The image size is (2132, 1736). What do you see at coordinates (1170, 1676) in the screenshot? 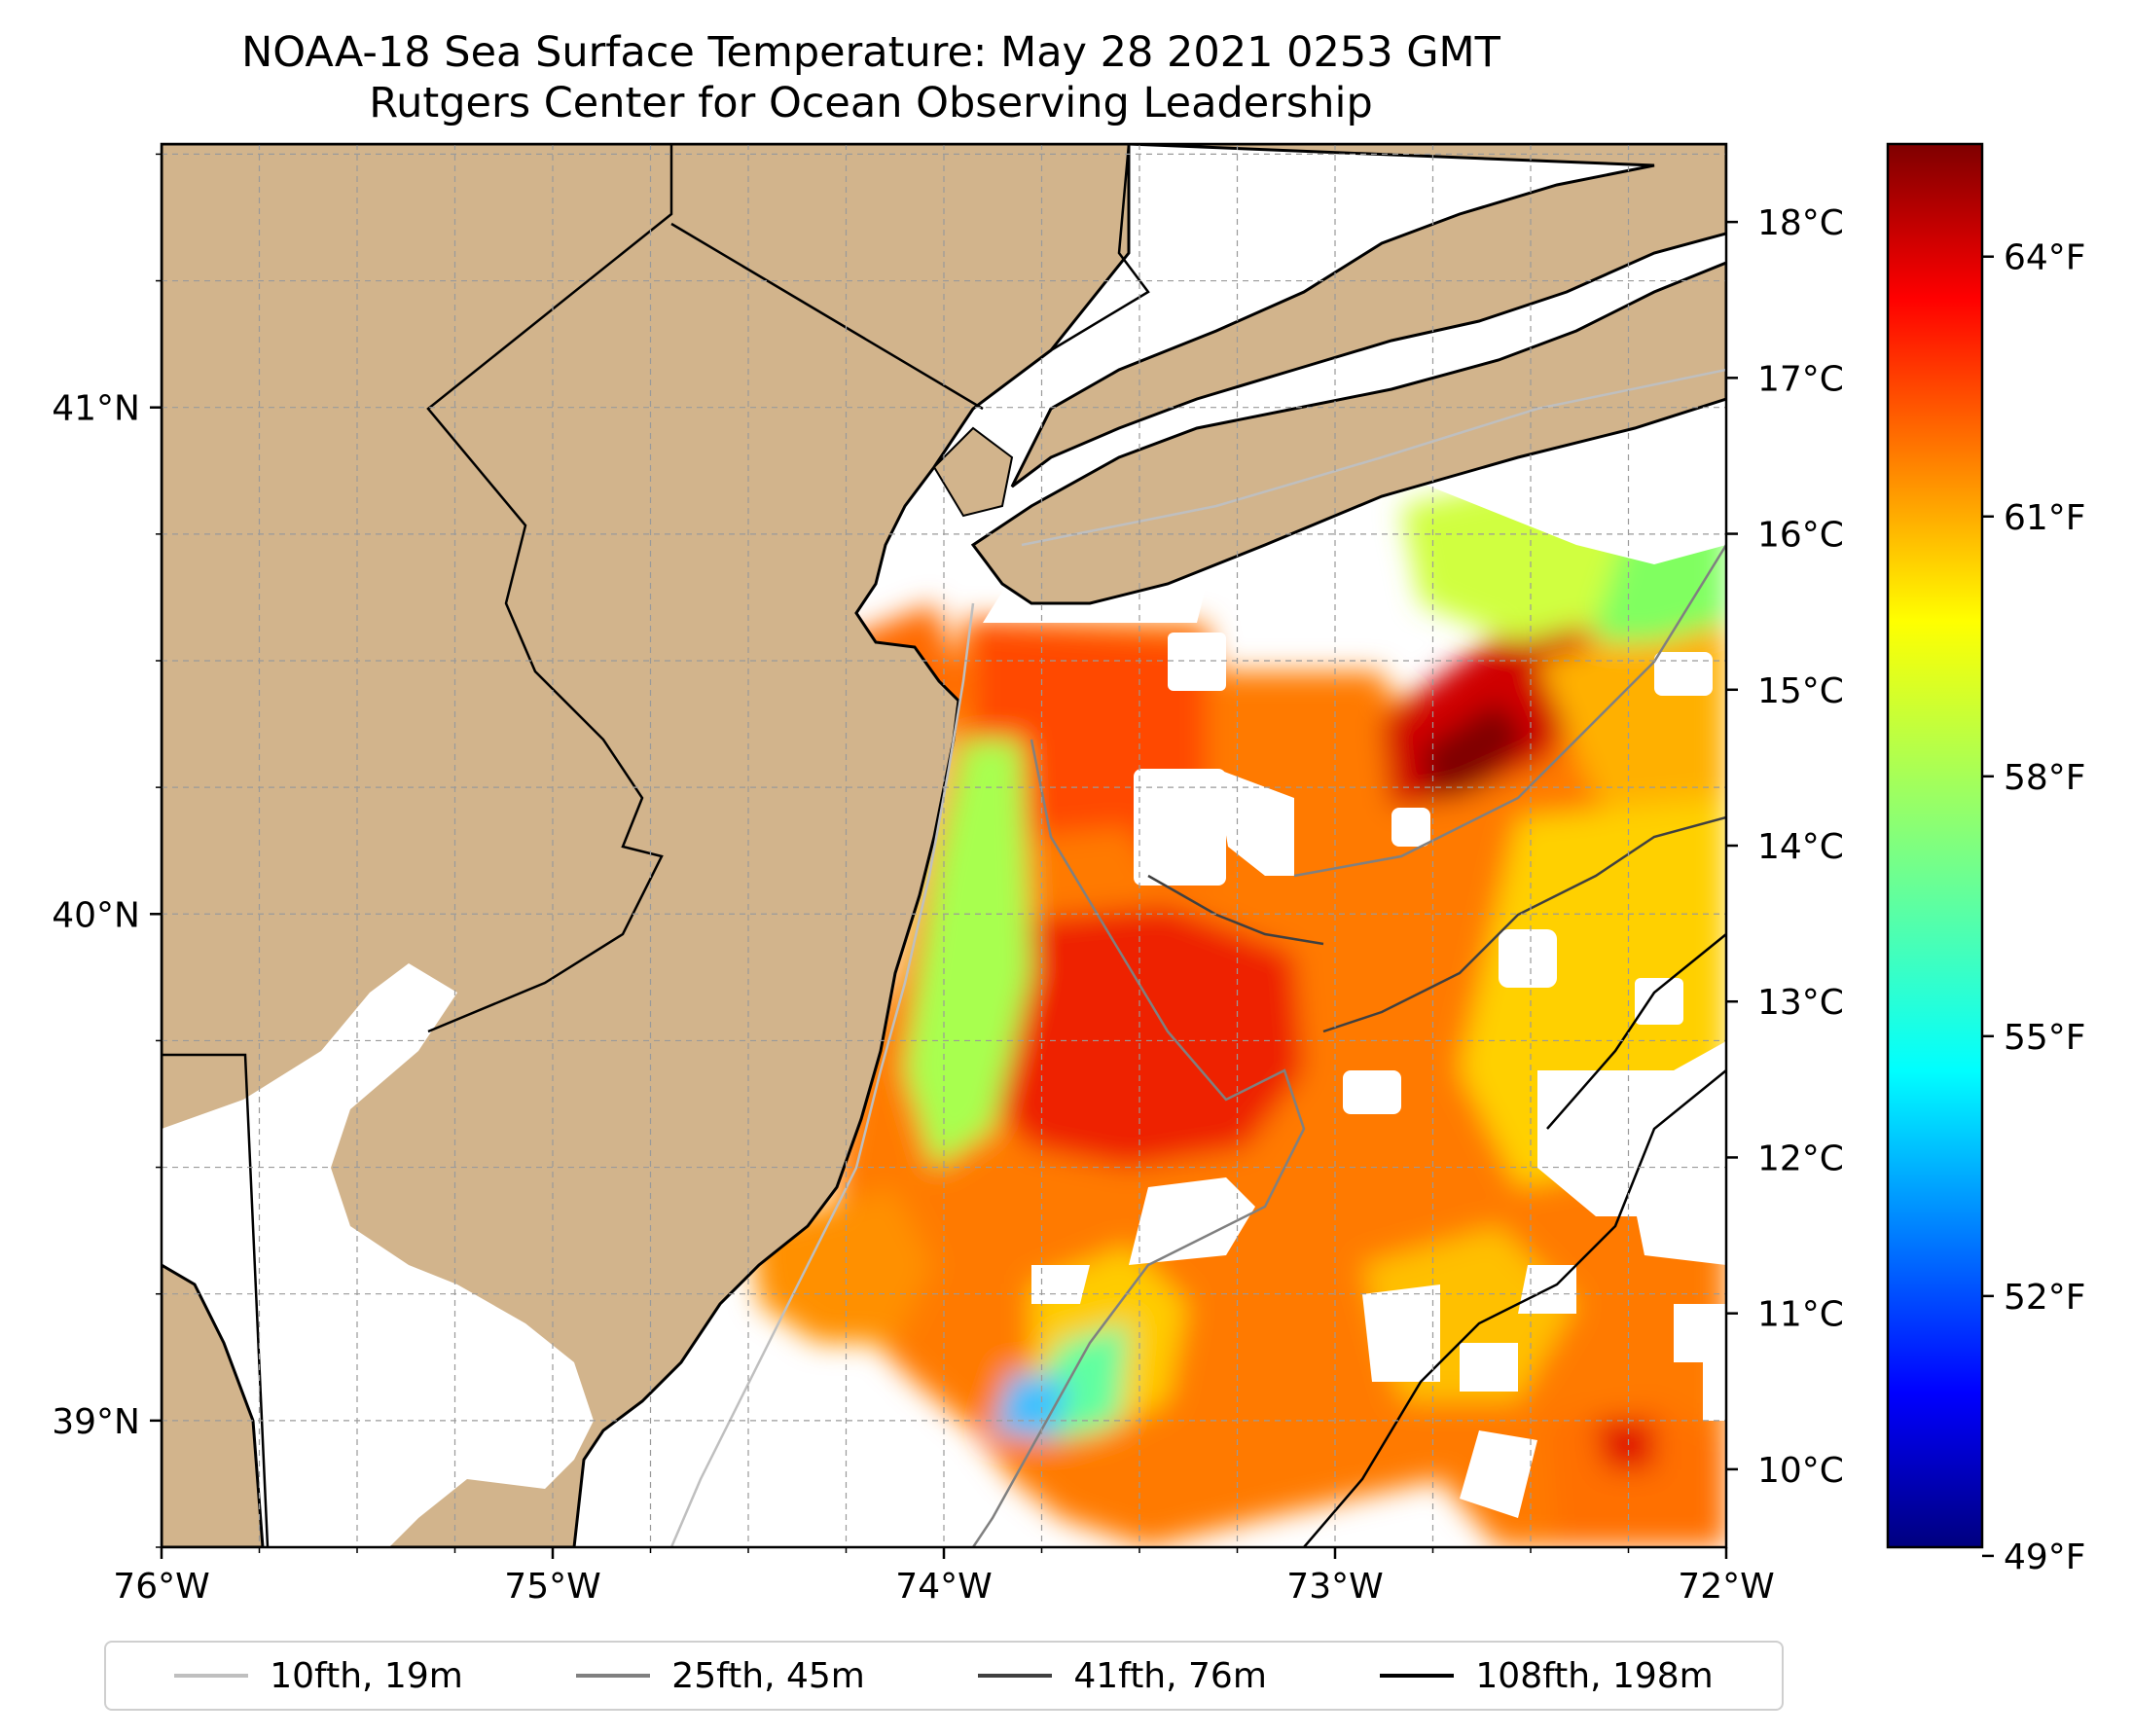
I see `legend-label: 41fth, 76m` at bounding box center [1170, 1676].